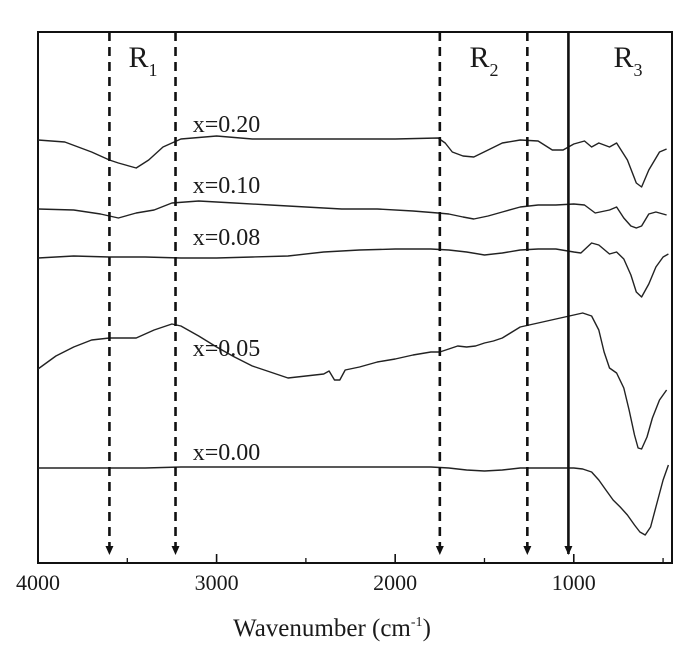  What do you see at coordinates (332, 628) in the screenshot?
I see `x-axis-label: Wavenumber (cm-1)` at bounding box center [332, 628].